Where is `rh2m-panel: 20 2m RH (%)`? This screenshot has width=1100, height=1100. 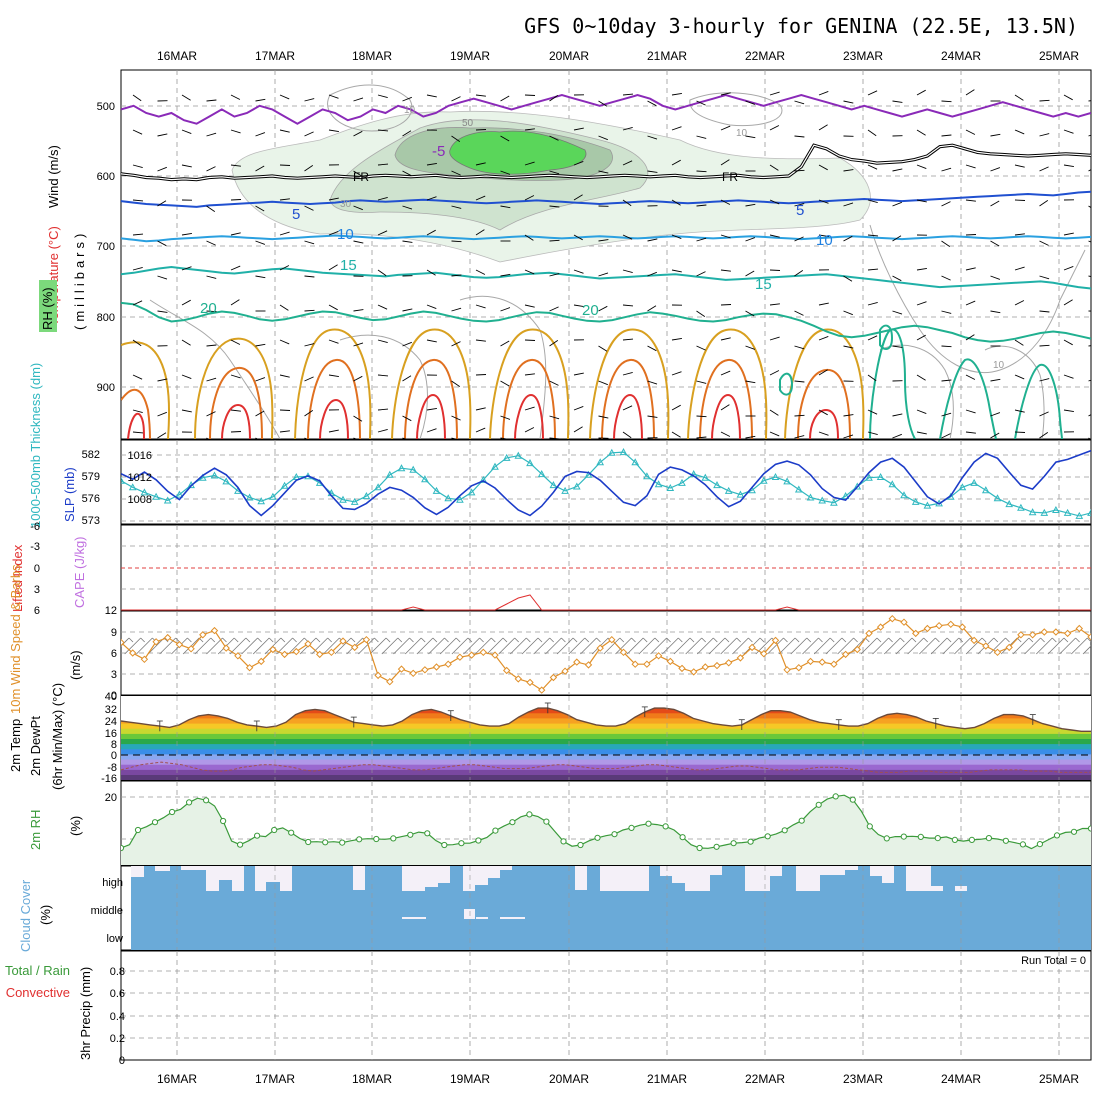
rh2m-panel: 20 2m RH (%) is located at coordinates (559, 823).